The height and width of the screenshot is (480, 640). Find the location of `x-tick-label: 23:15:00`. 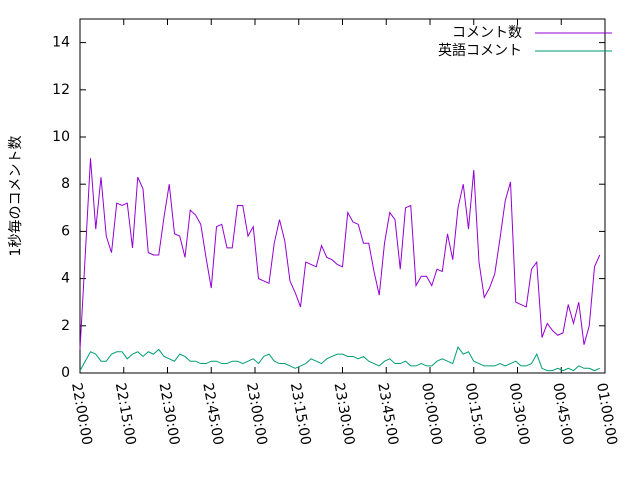

x-tick-label: 23:15:00 is located at coordinates (300, 414).